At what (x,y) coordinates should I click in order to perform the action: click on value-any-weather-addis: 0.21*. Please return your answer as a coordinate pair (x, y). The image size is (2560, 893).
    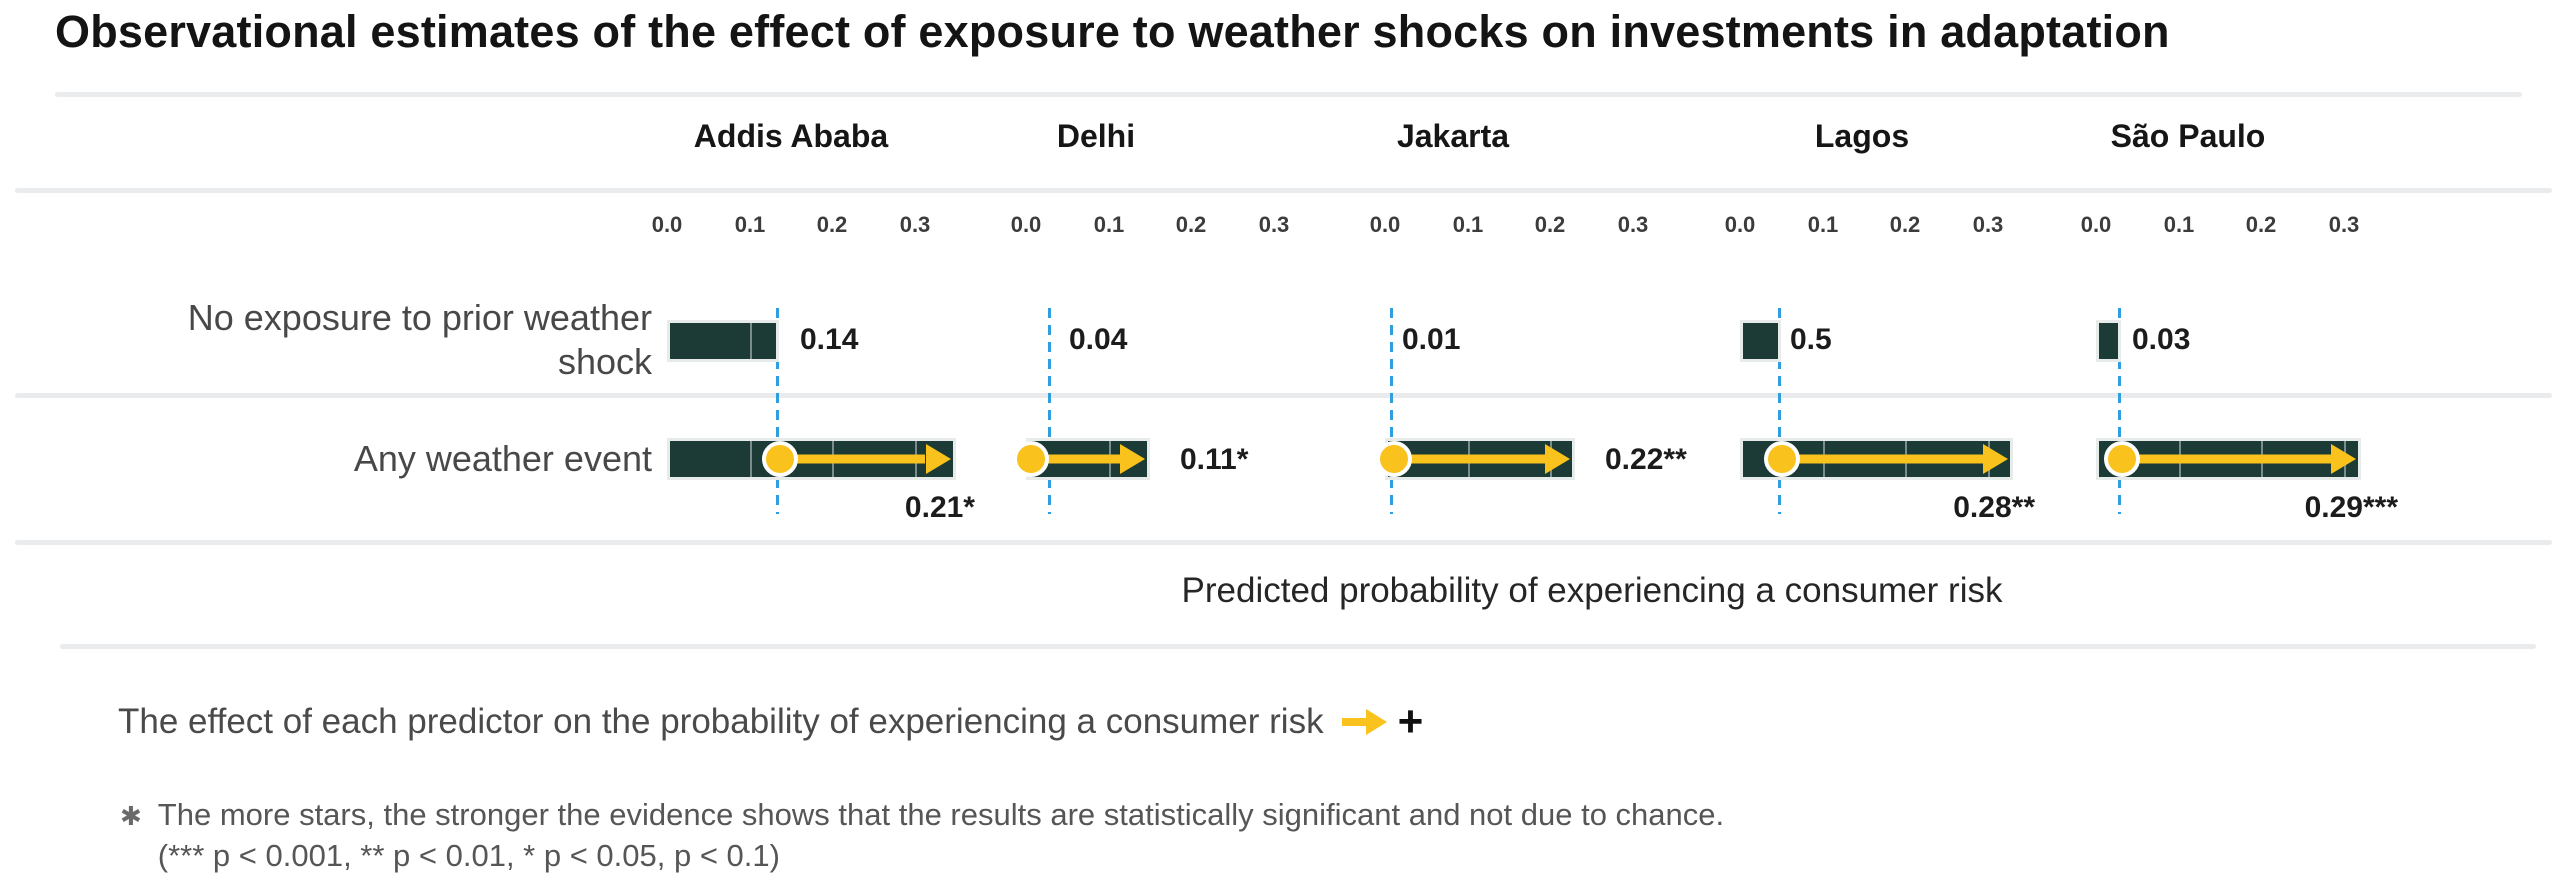
    Looking at the image, I should click on (939, 507).